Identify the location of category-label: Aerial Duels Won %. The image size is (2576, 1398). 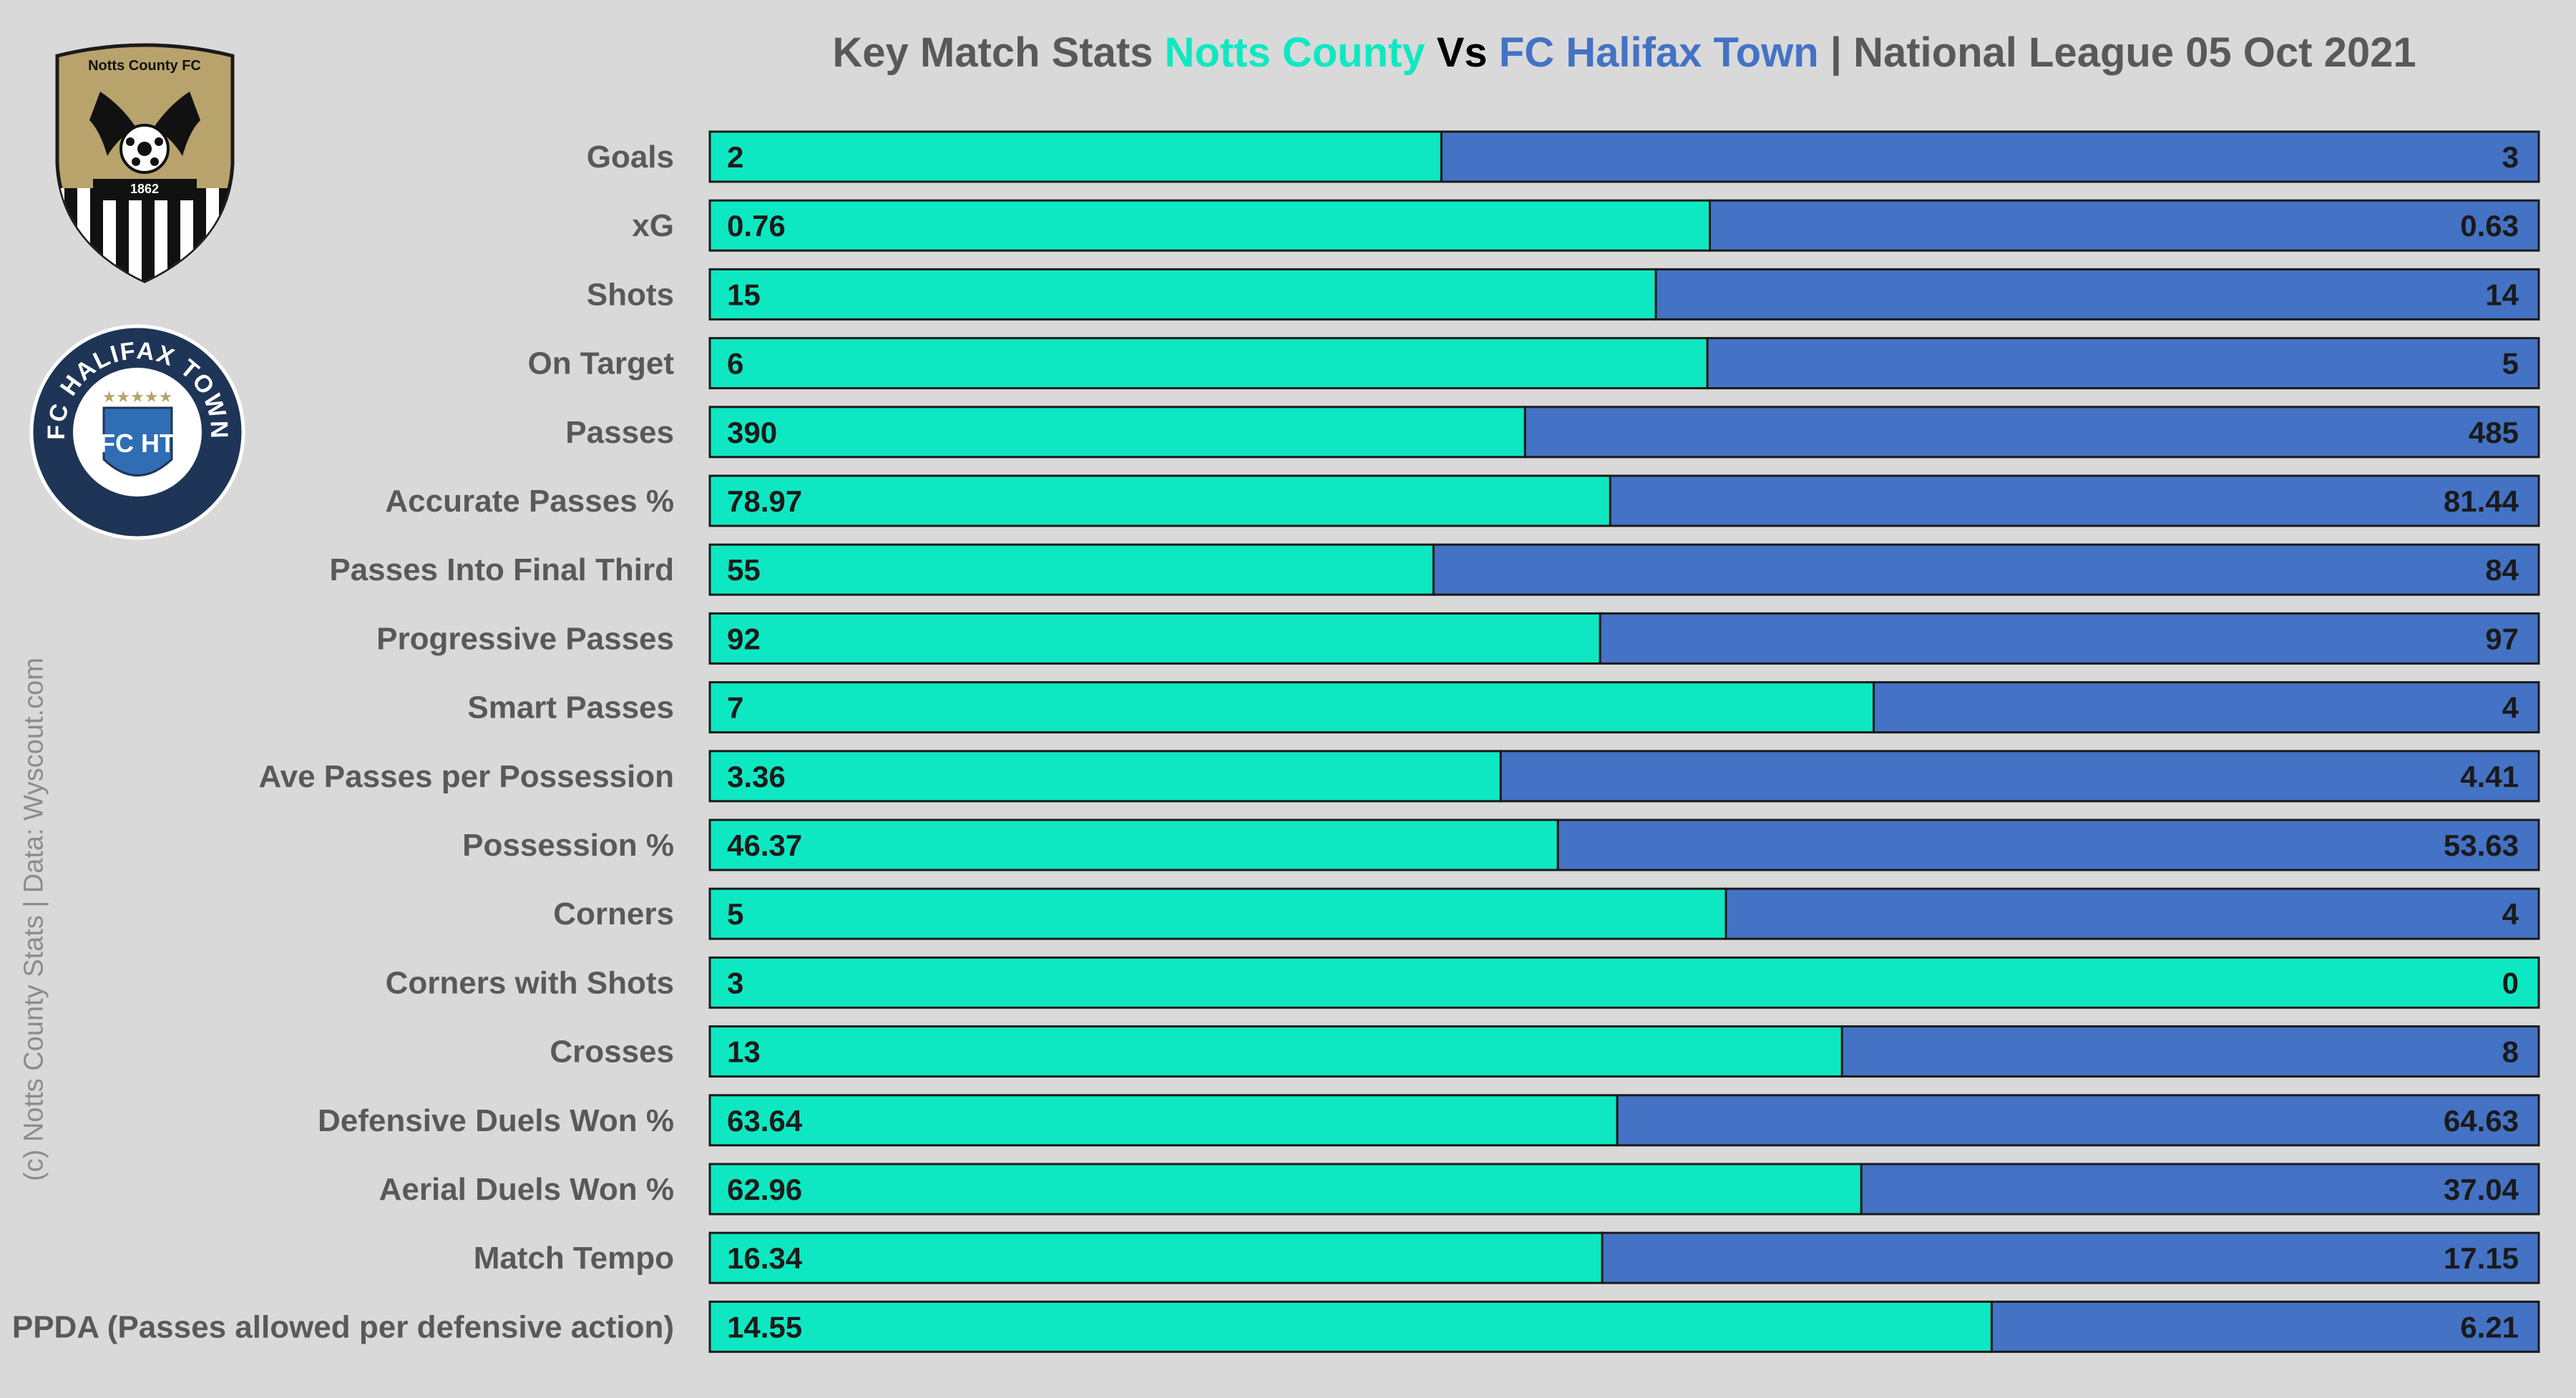
(526, 1189).